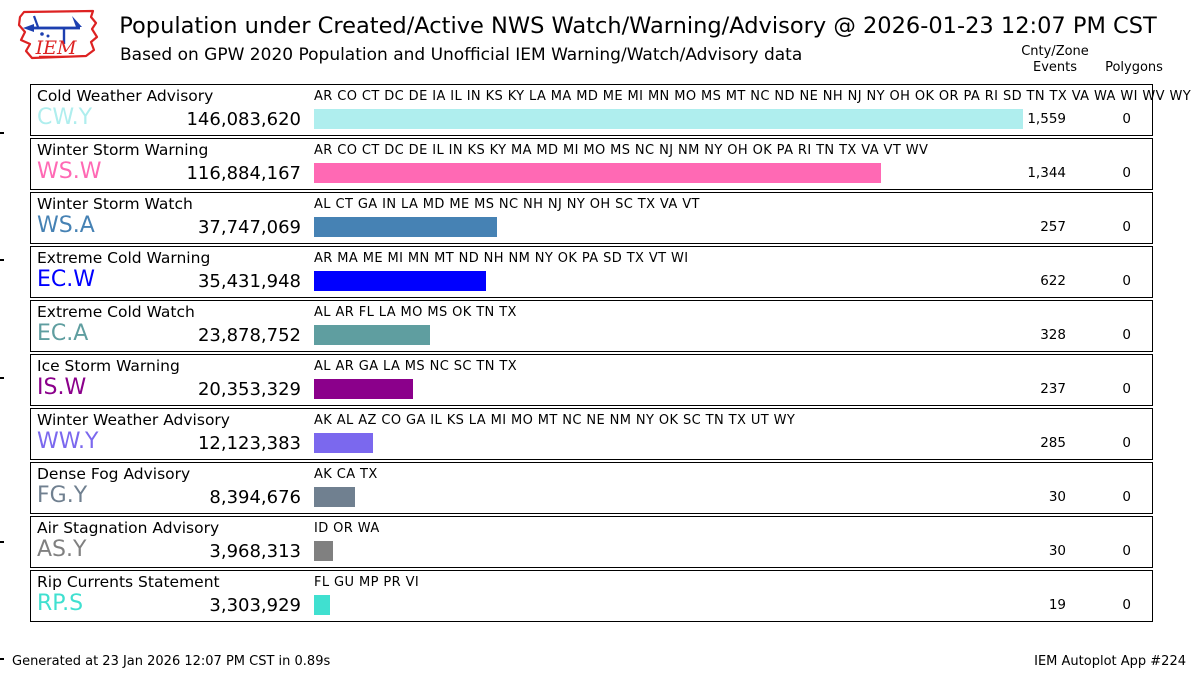 The height and width of the screenshot is (675, 1200). What do you see at coordinates (1134, 67) in the screenshot?
I see `column-header-polygons: Polygons` at bounding box center [1134, 67].